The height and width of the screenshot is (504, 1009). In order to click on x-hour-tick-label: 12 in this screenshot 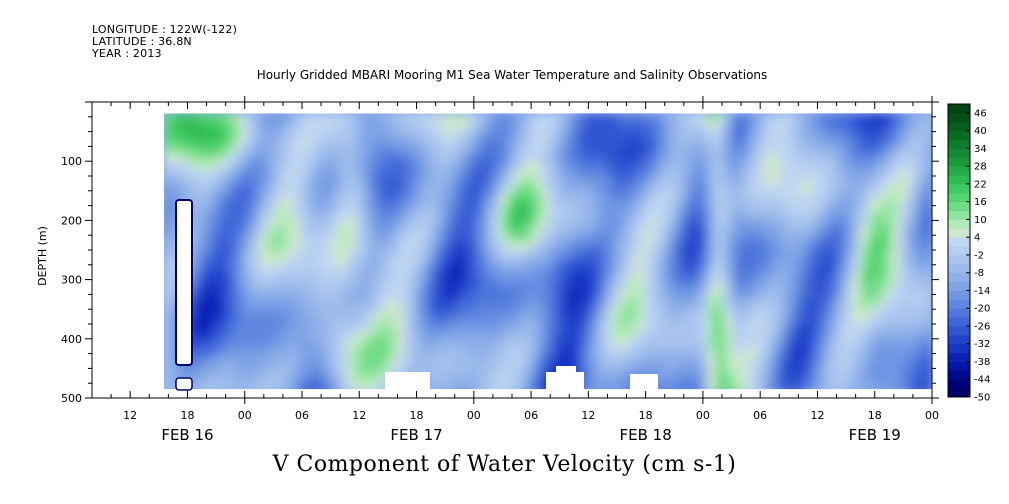, I will do `click(130, 415)`.